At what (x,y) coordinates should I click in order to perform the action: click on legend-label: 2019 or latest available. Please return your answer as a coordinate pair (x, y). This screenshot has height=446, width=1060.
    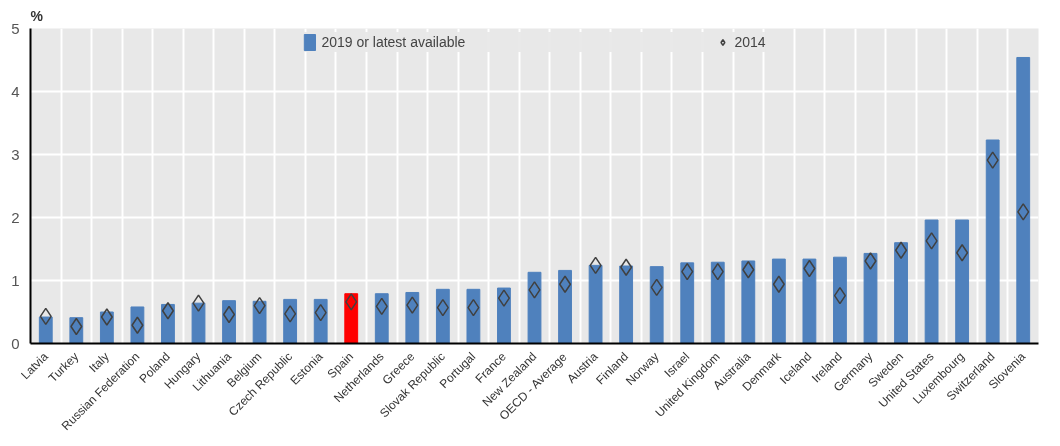
    Looking at the image, I should click on (393, 42).